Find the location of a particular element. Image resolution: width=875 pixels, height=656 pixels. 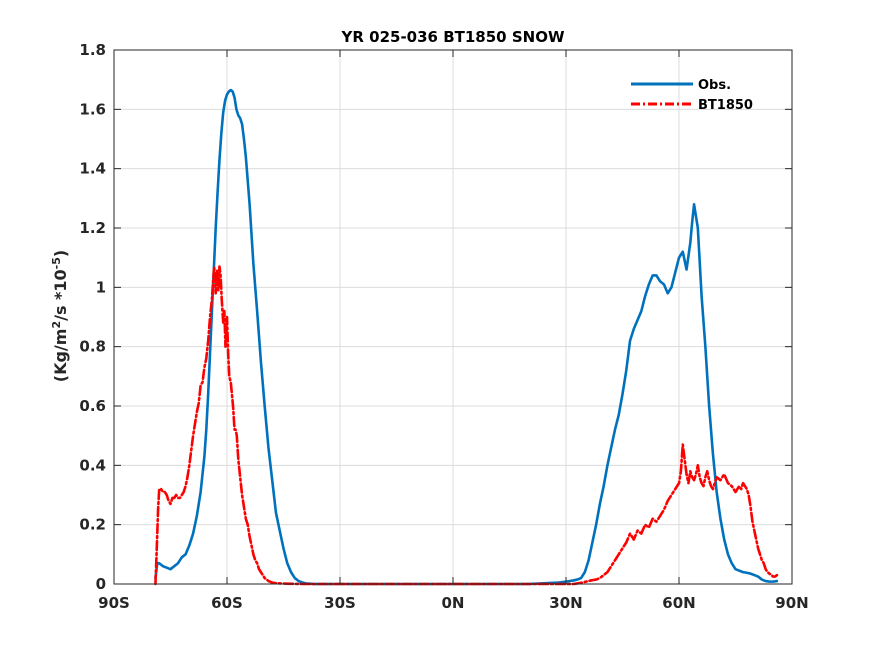

y-tick-label: 1.2 is located at coordinates (92, 228).